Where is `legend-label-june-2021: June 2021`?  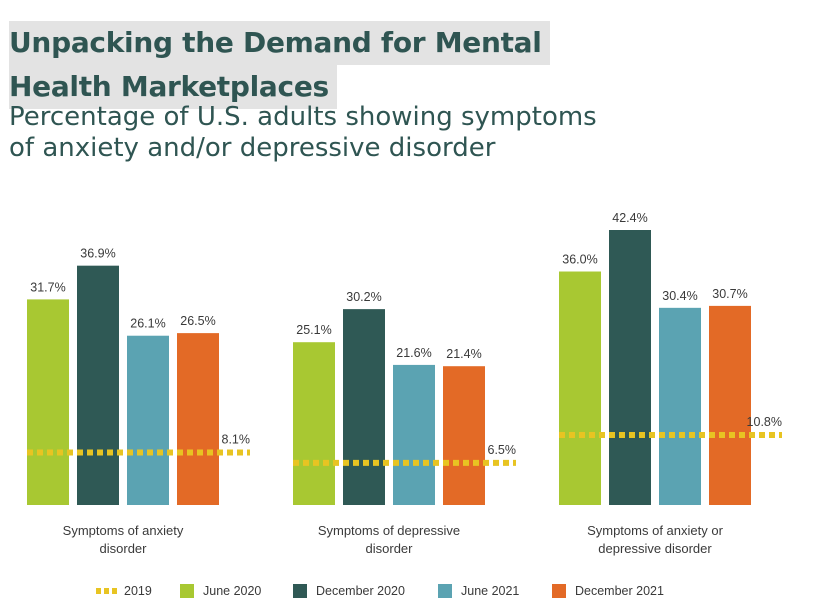 legend-label-june-2021: June 2021 is located at coordinates (490, 591).